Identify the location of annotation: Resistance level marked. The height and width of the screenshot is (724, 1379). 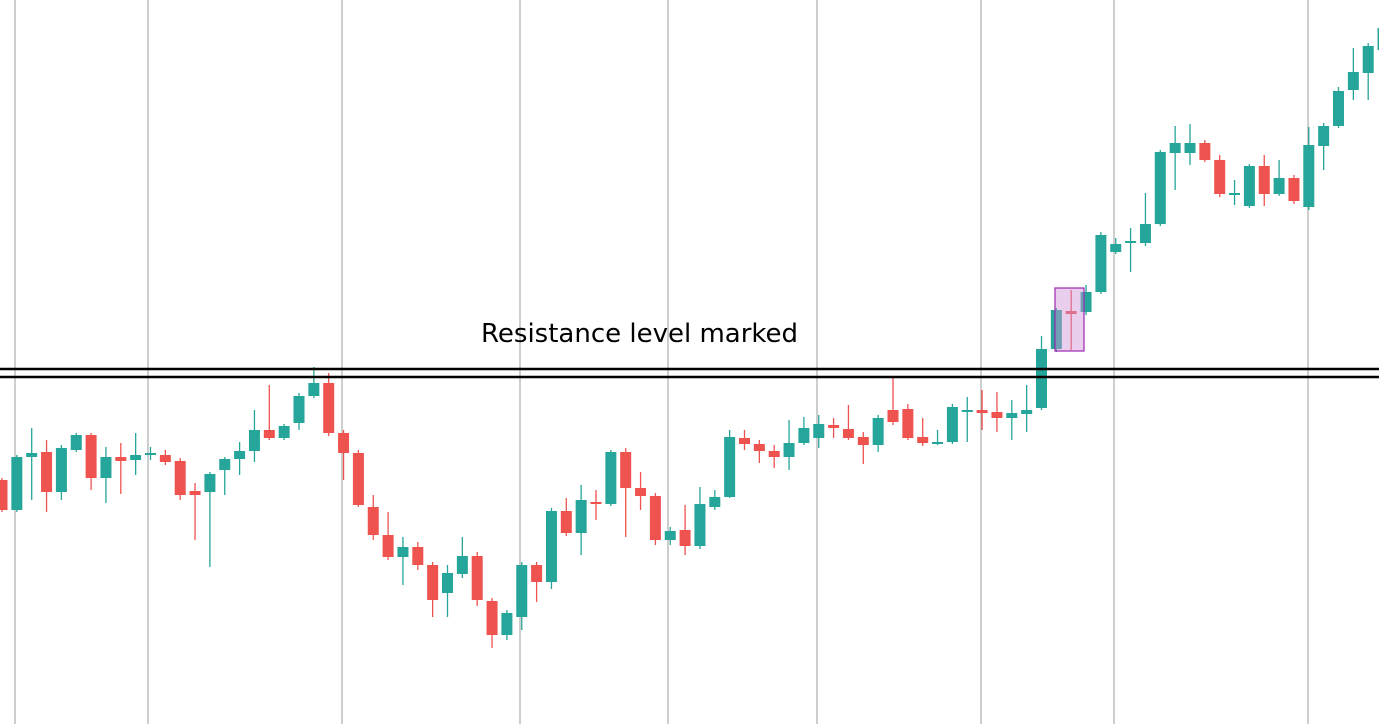
(639, 334).